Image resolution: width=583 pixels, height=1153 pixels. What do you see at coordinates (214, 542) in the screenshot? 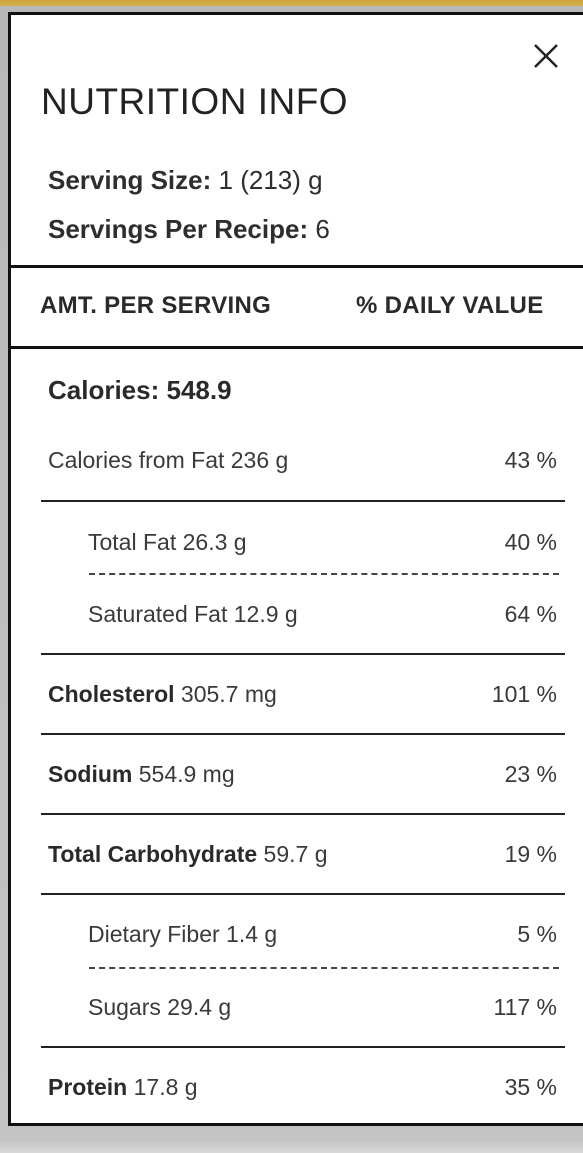
I see `nutrient-amount: 26.3 g` at bounding box center [214, 542].